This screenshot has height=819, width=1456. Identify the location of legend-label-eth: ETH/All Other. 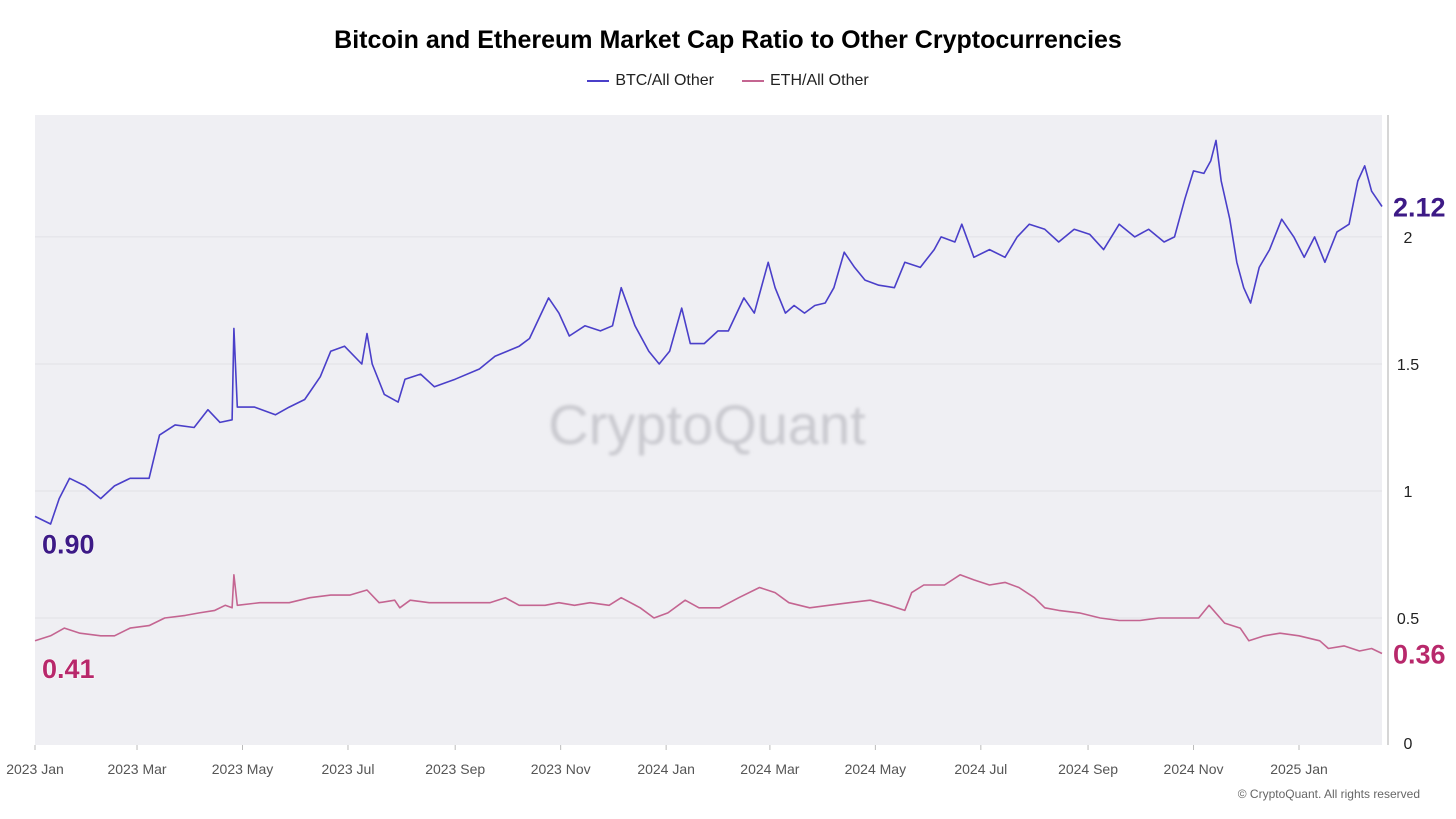
(819, 80).